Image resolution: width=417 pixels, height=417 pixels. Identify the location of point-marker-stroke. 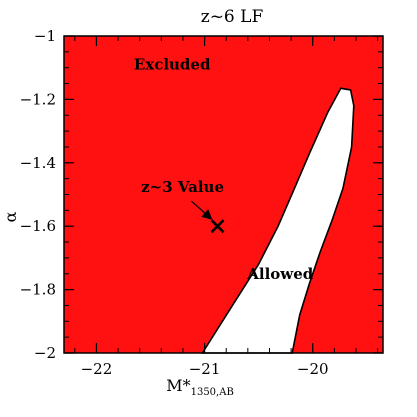
(217, 226).